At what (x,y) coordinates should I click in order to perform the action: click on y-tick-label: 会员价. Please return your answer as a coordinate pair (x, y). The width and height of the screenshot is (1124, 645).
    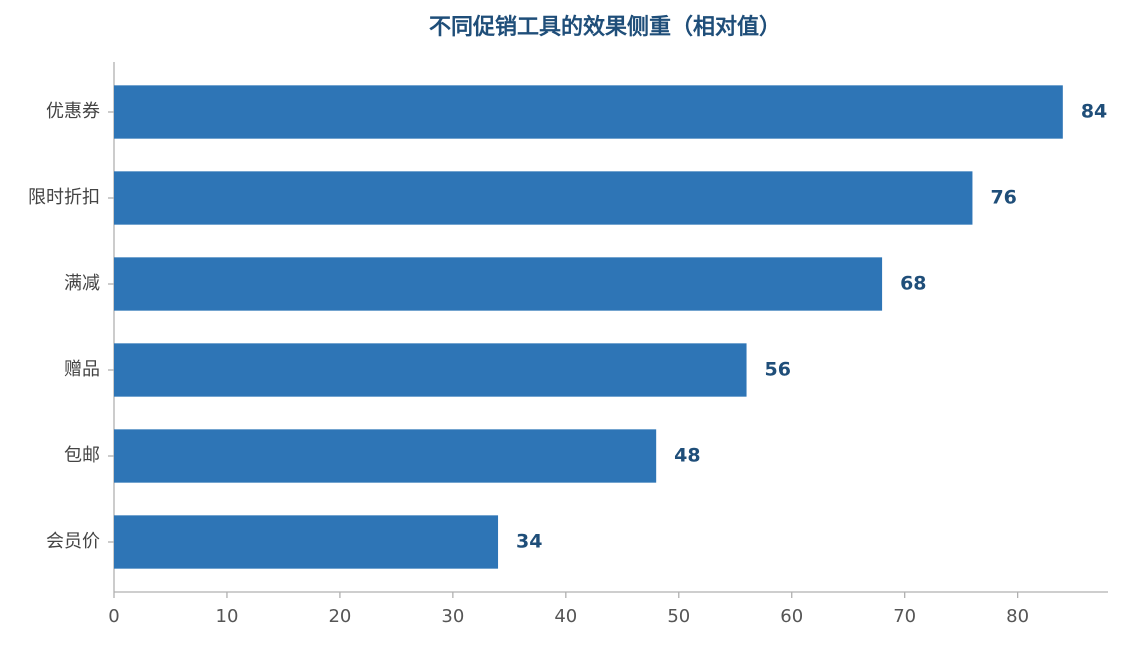
    Looking at the image, I should click on (73, 541).